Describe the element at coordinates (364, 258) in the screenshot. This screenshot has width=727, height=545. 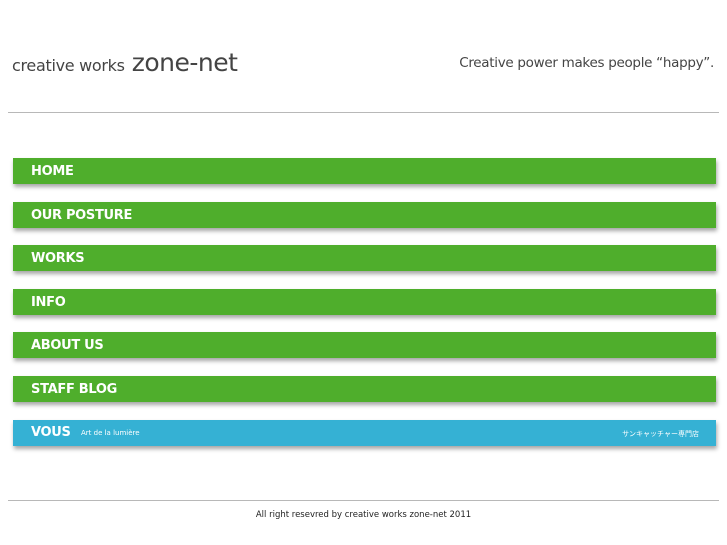
I see `nav-item-works: WORKS` at that location.